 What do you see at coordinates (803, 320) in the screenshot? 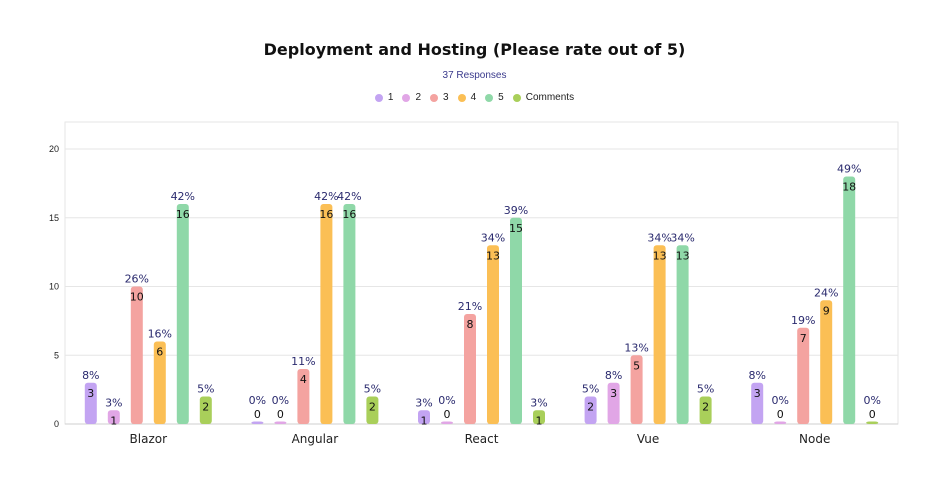
I see `data-label-percent: 19%` at bounding box center [803, 320].